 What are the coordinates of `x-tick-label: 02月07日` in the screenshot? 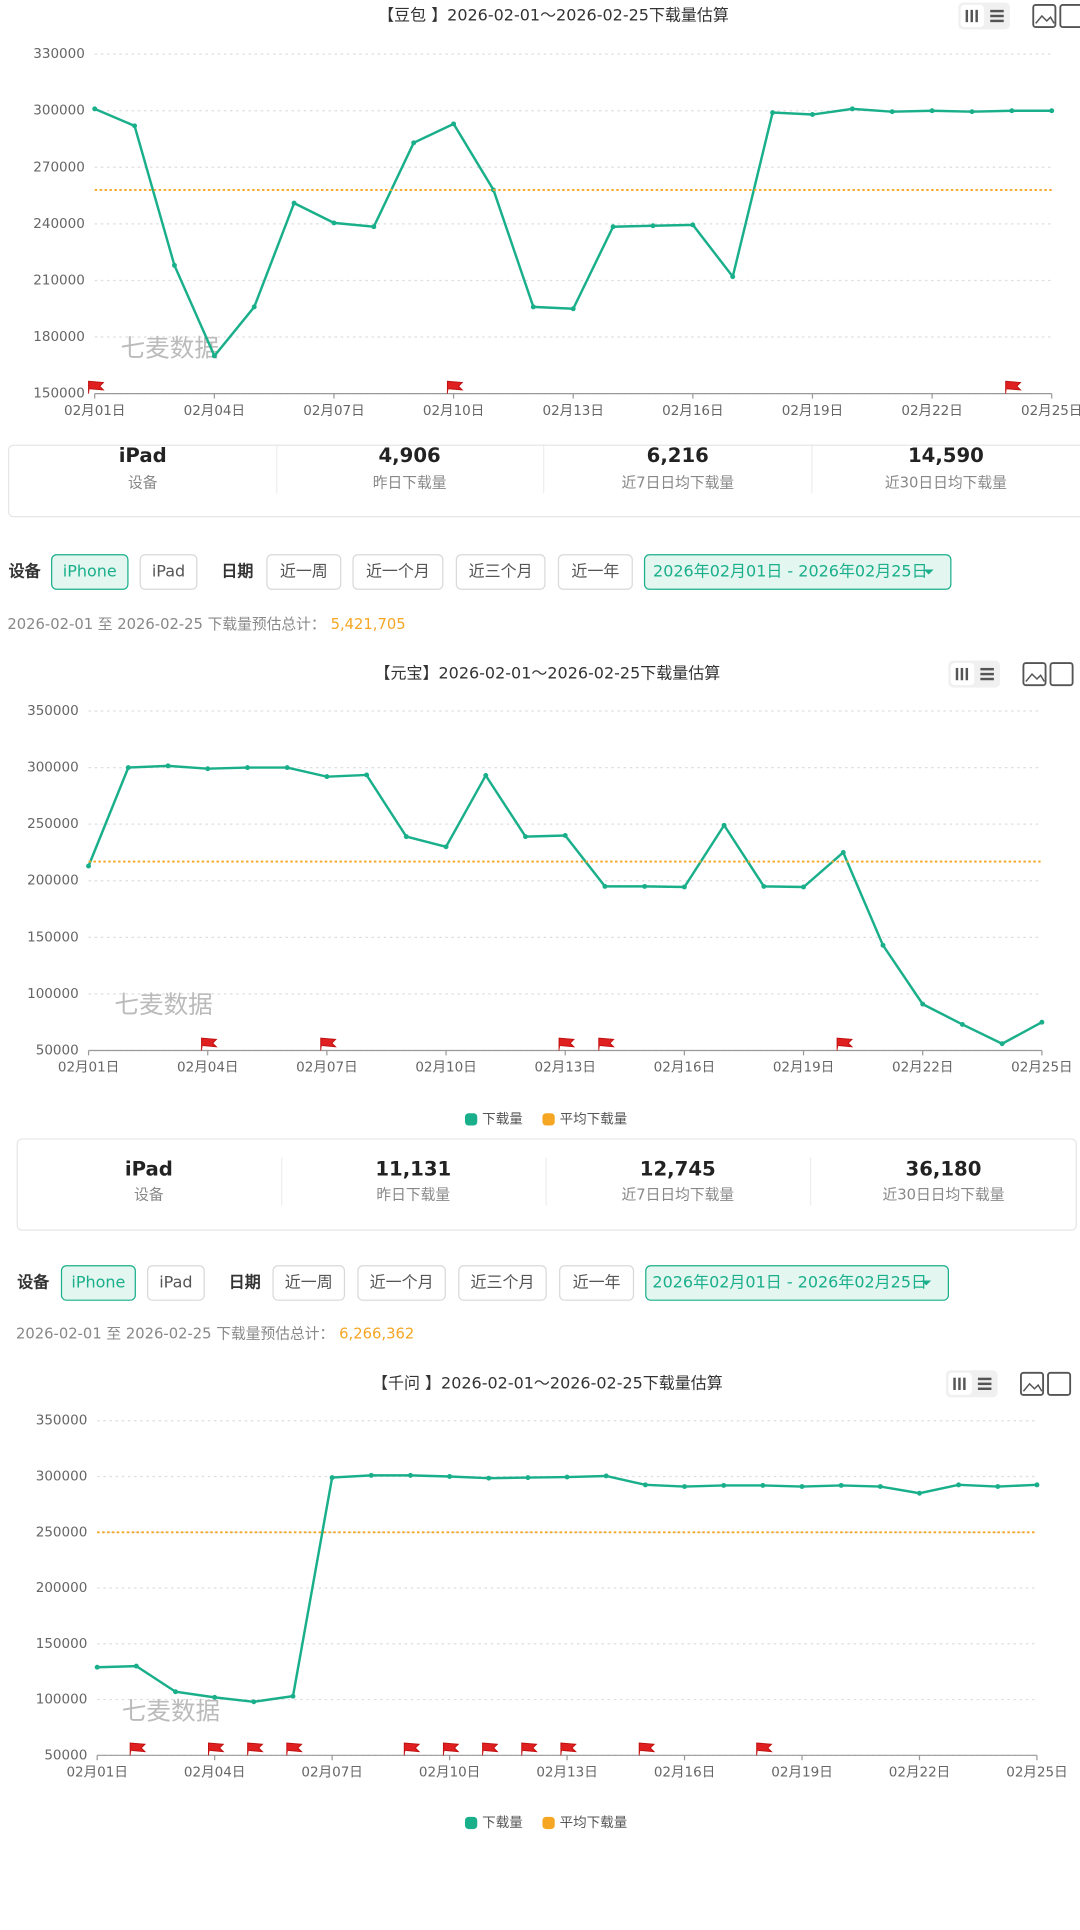 It's located at (326, 1068).